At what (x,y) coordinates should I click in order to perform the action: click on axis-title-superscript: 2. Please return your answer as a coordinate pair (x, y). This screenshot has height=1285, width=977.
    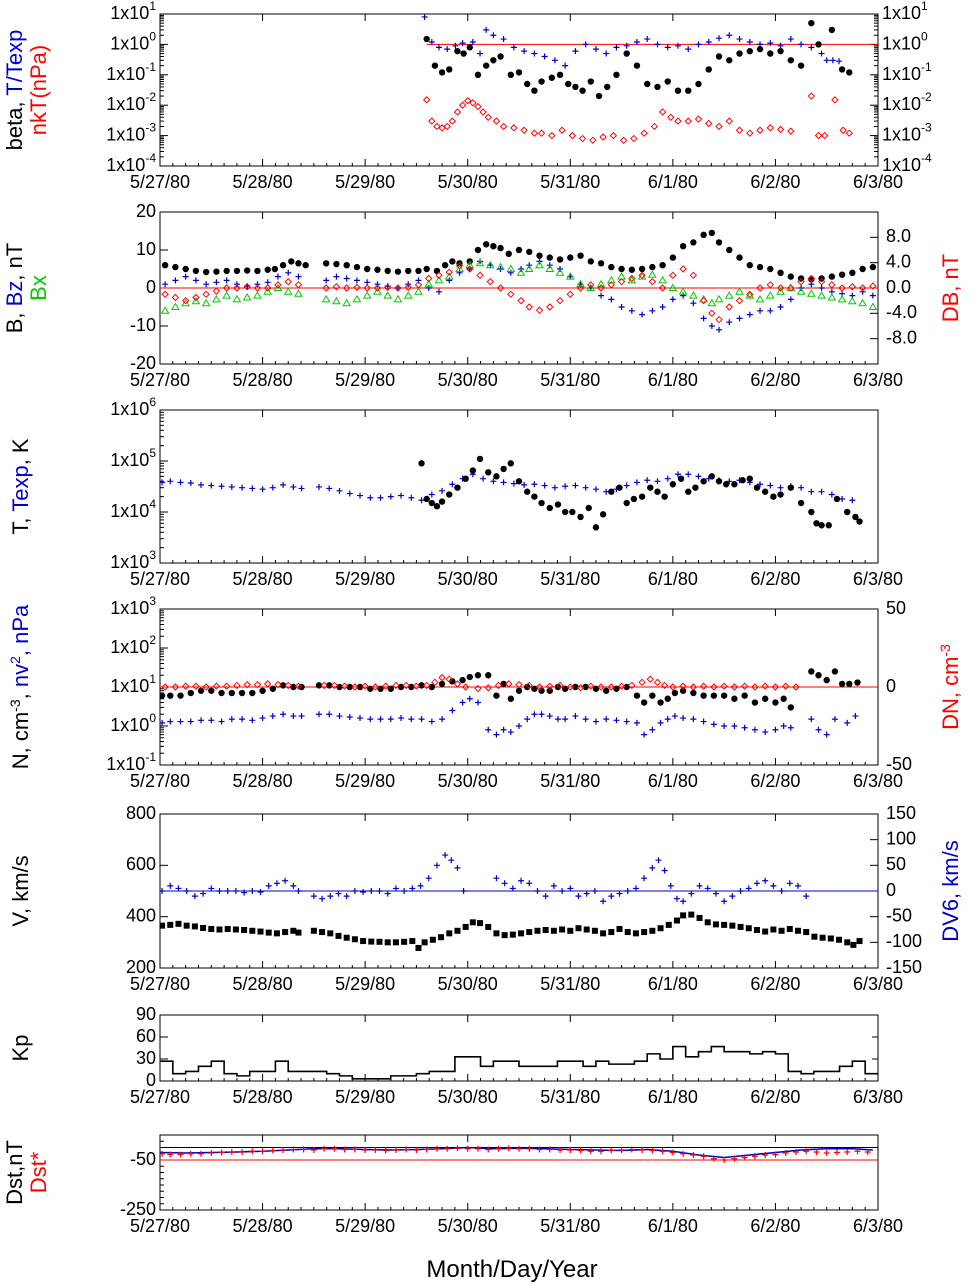
    Looking at the image, I should click on (15, 660).